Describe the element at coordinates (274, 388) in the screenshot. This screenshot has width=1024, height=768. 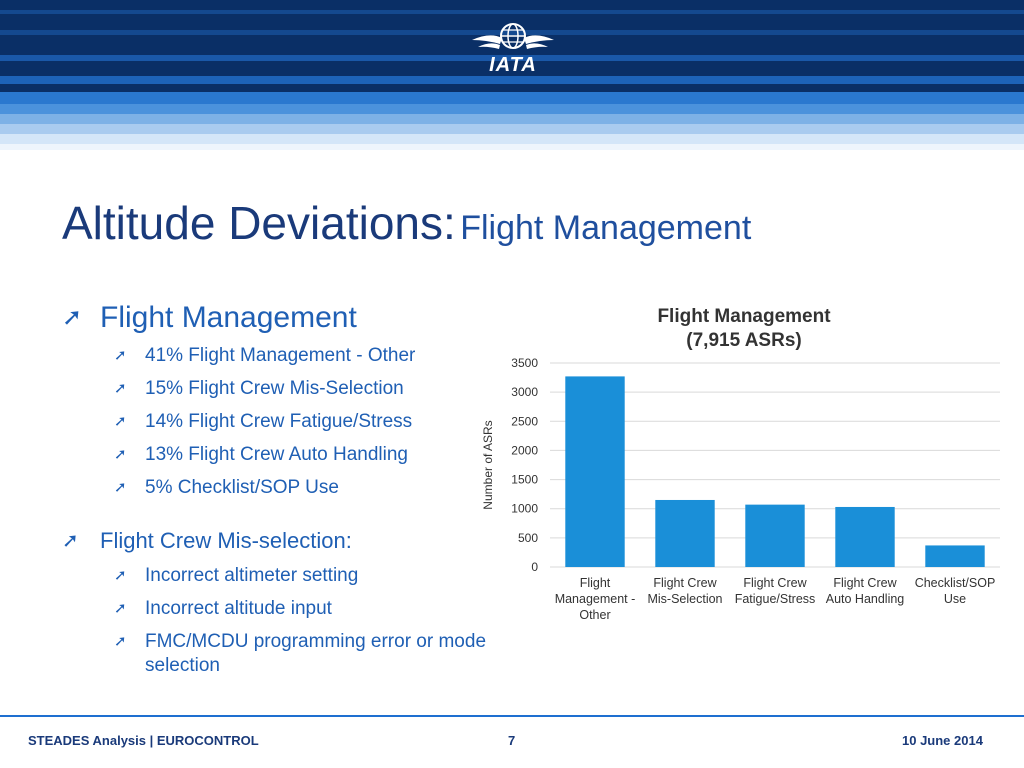
I see `list-item-text: 15% Flight Crew Mis-Selection` at that location.